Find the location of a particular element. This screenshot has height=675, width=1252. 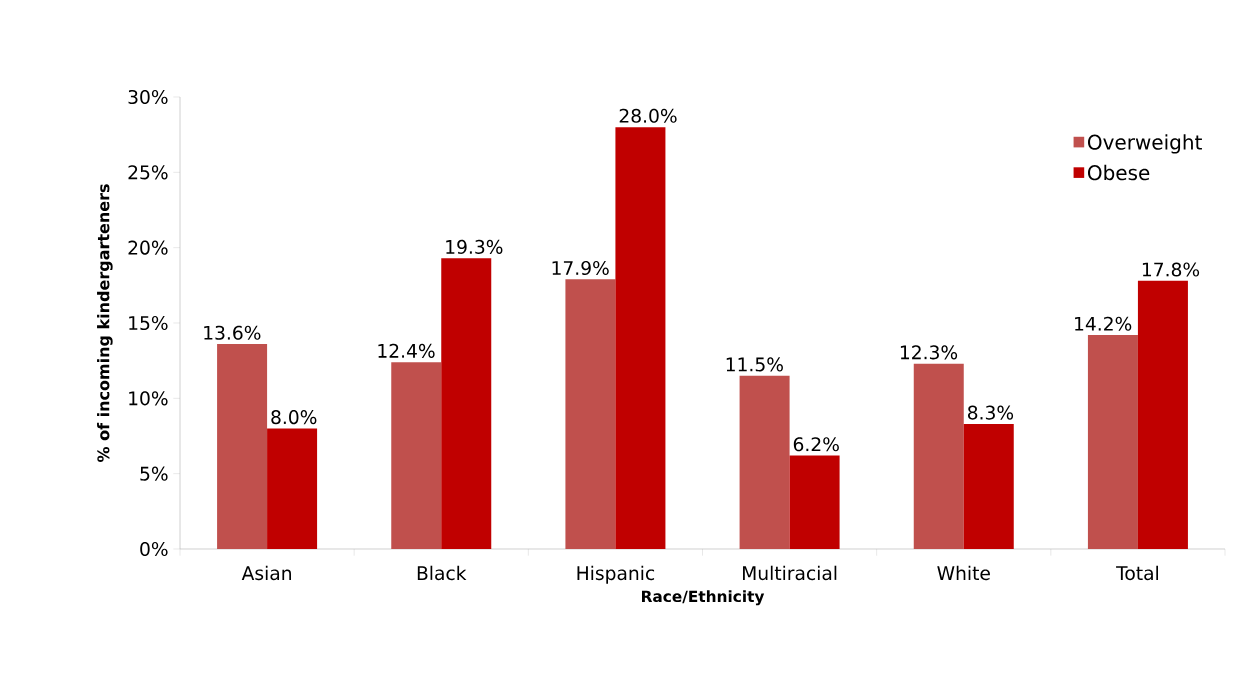

data-label: 13.6% is located at coordinates (232, 332).